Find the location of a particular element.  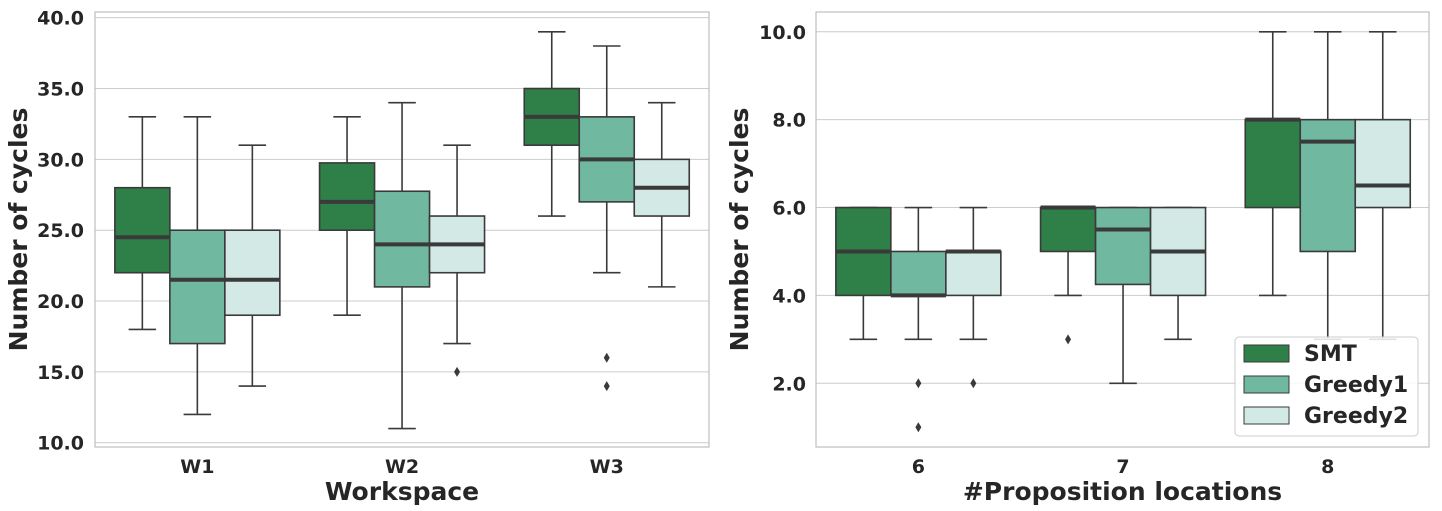

box-smt-w1 is located at coordinates (142, 223).